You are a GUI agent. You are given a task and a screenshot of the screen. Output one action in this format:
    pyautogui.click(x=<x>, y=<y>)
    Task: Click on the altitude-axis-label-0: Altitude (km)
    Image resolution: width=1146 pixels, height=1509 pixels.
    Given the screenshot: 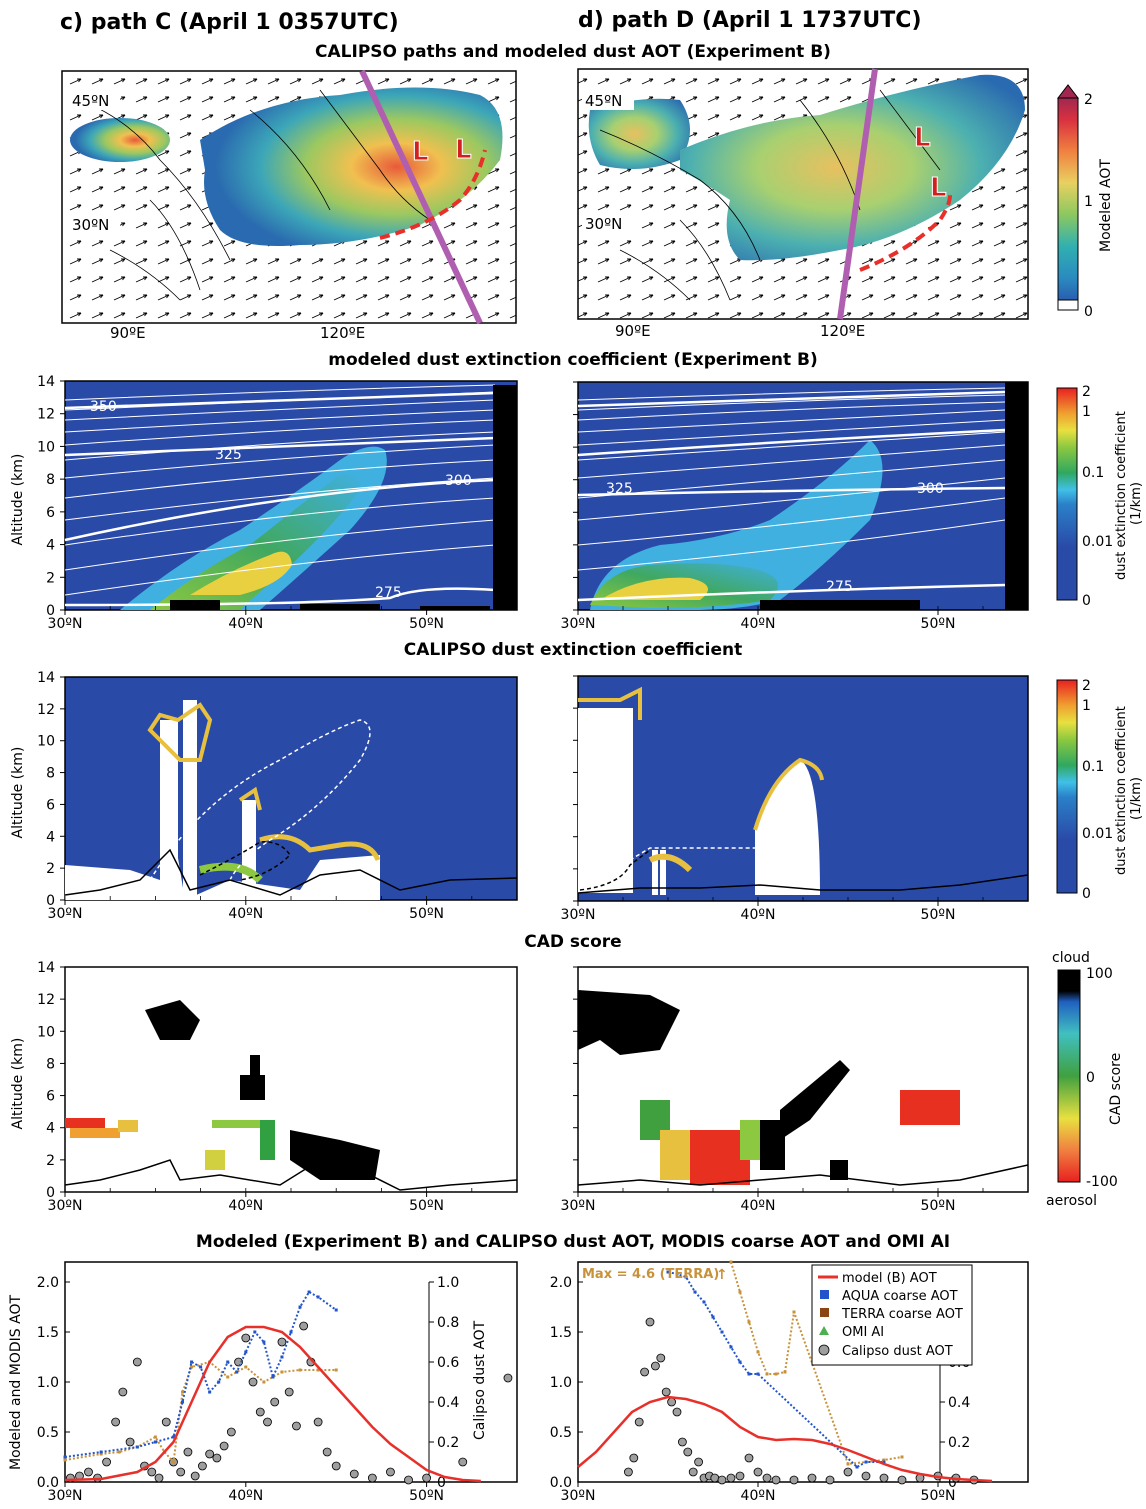 What is the action you would take?
    pyautogui.click(x=18, y=500)
    